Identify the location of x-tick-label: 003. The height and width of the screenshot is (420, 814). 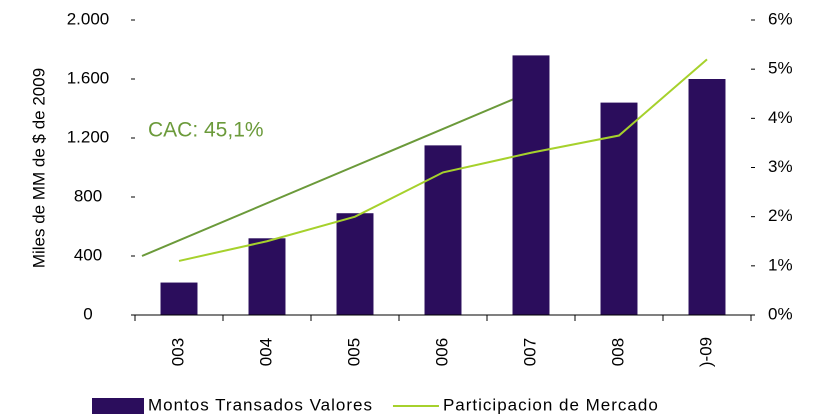
(177, 352).